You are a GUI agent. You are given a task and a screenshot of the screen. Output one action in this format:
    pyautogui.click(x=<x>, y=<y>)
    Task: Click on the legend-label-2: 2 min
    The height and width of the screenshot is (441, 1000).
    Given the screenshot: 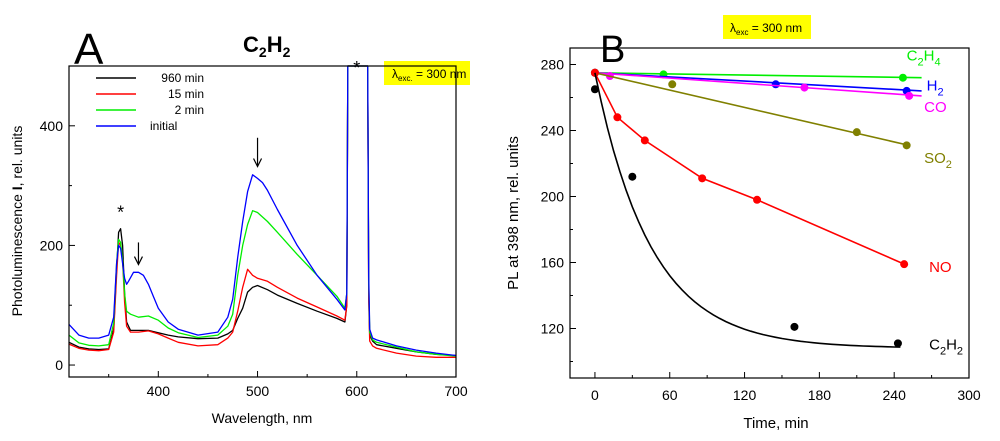 What is the action you would take?
    pyautogui.click(x=189, y=110)
    